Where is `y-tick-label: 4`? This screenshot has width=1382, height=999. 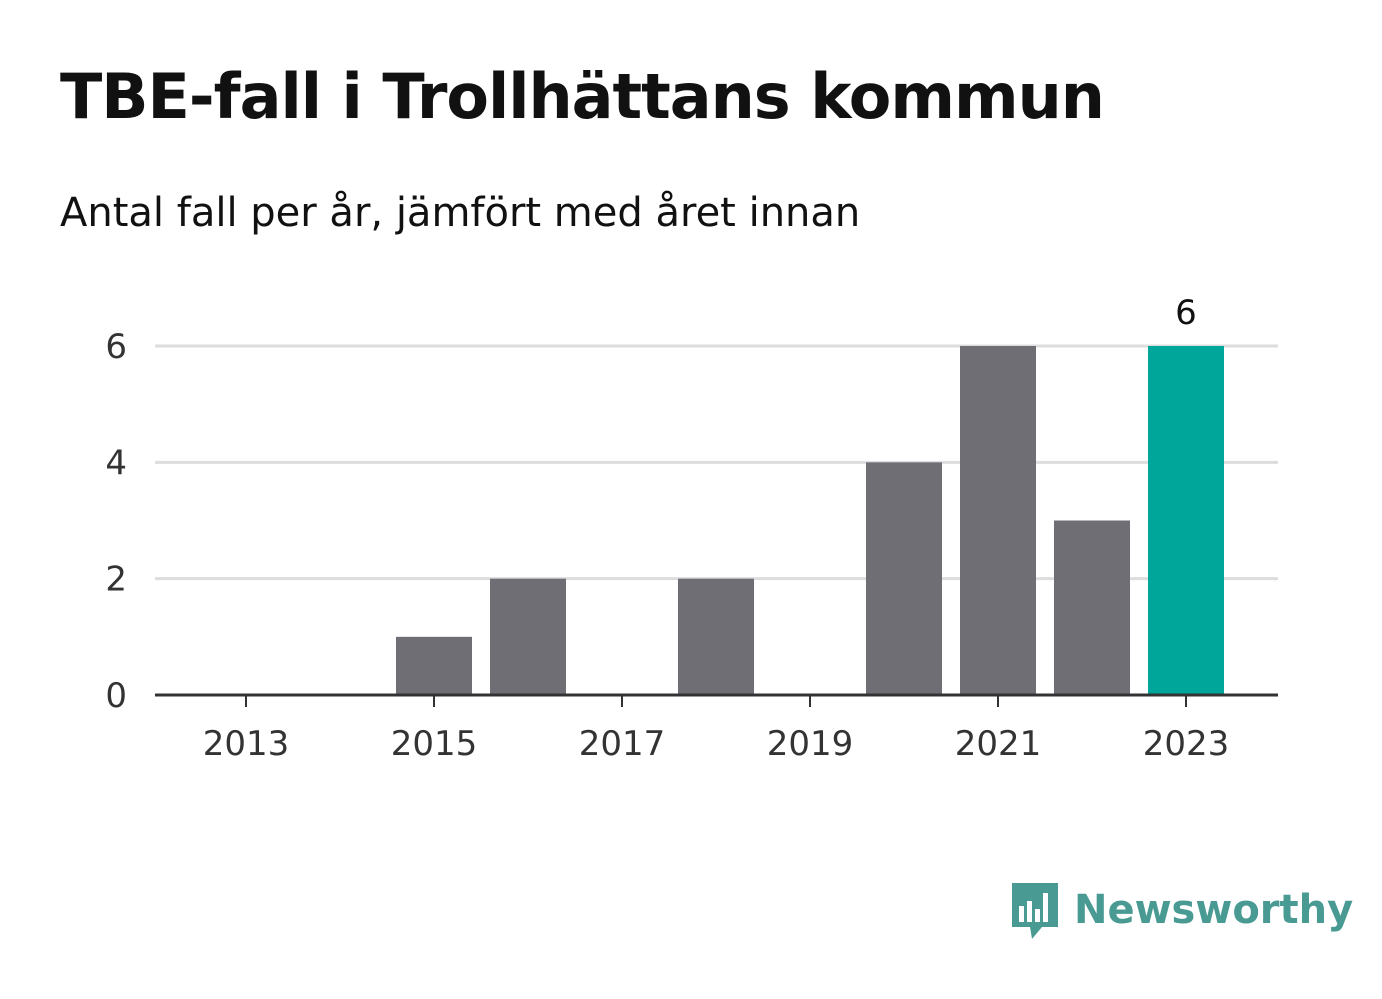 y-tick-label: 4 is located at coordinates (116, 463).